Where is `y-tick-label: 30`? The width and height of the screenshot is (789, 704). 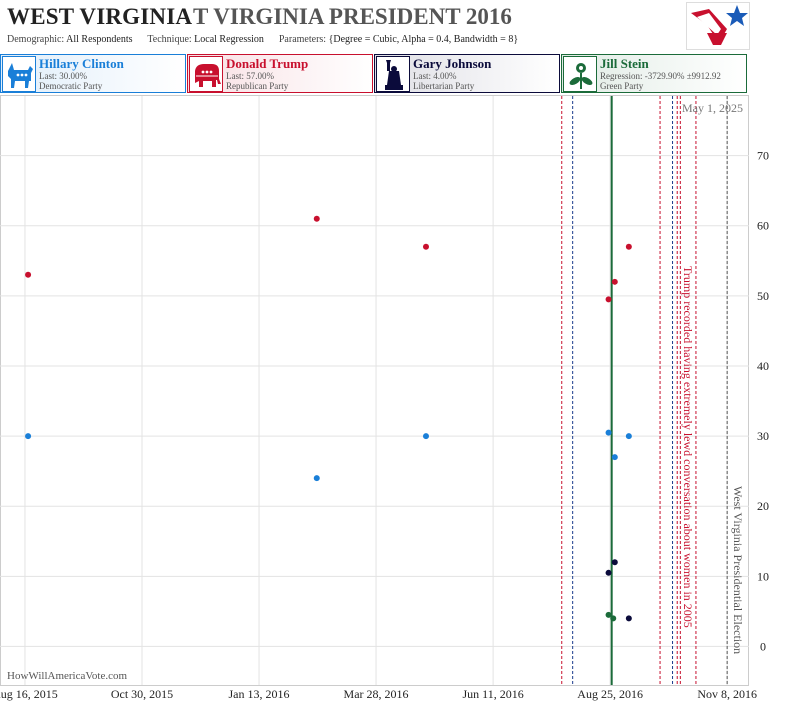 y-tick-label: 30 is located at coordinates (763, 436).